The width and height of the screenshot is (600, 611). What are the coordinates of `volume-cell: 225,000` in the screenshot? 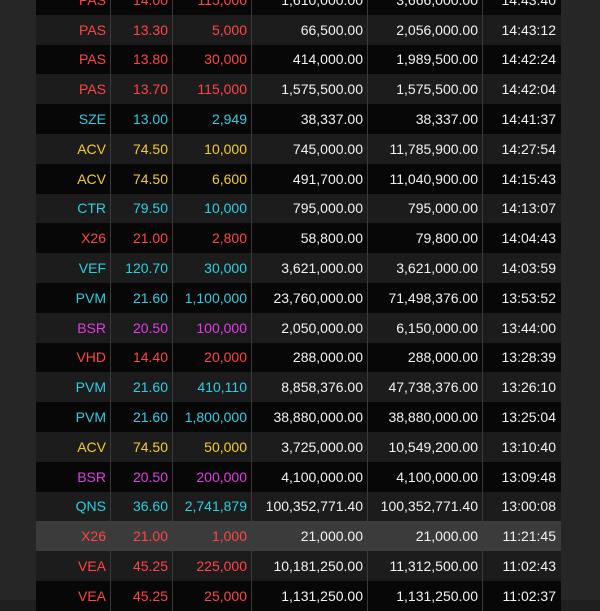 It's located at (212, 566).